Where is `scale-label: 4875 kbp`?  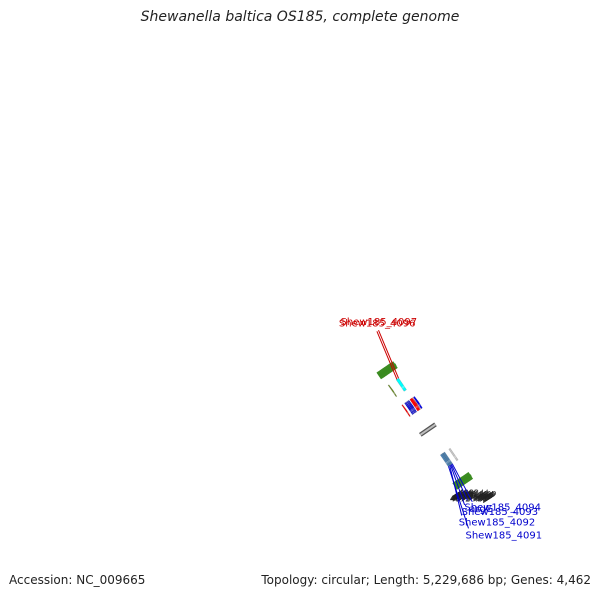 scale-label: 4875 kbp is located at coordinates (471, 497).